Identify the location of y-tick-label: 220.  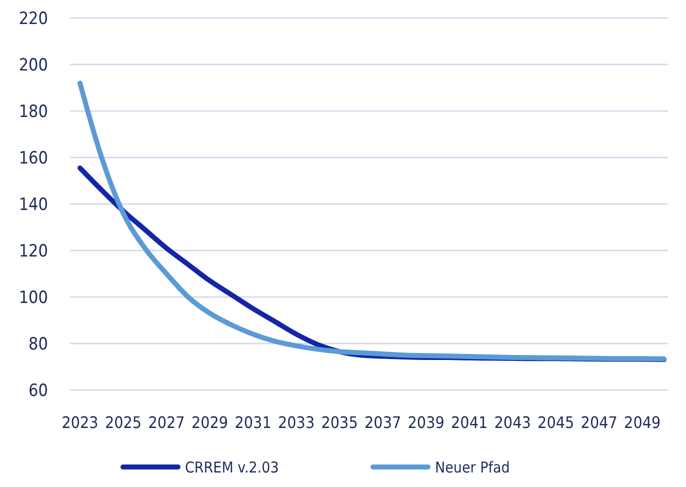
(33, 18).